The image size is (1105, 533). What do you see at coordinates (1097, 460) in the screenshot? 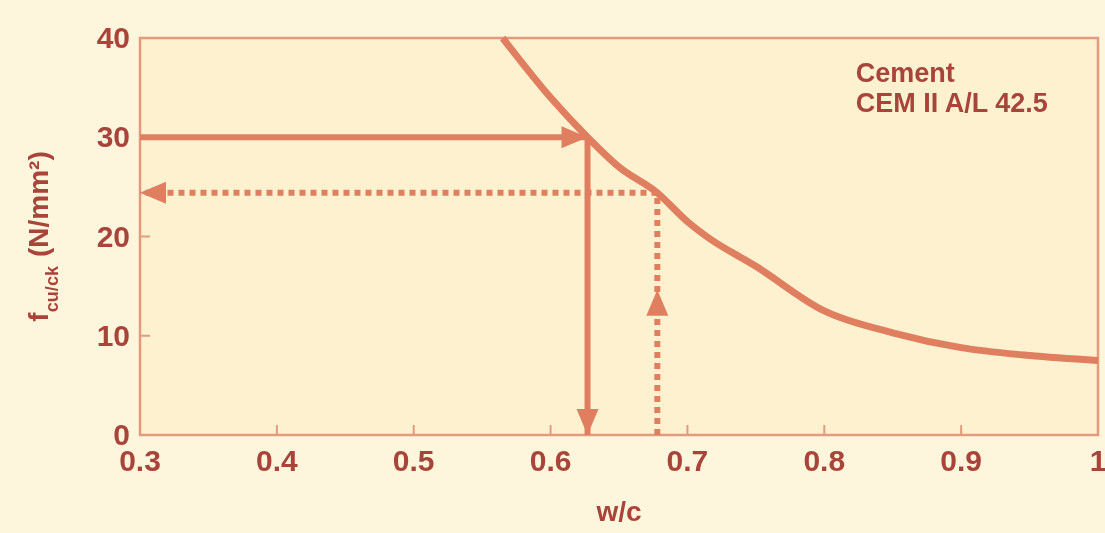
I see `x-tick-label: 1` at bounding box center [1097, 460].